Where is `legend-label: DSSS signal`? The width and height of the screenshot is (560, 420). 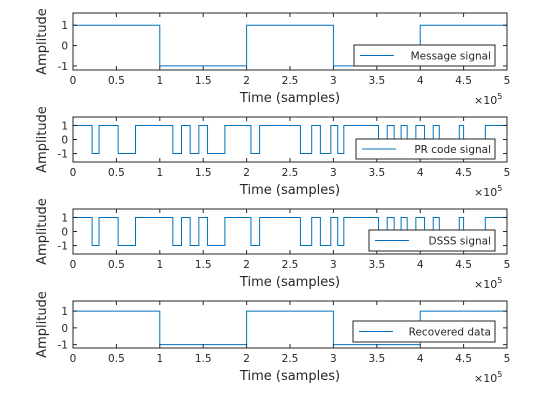 legend-label: DSSS signal is located at coordinates (460, 242).